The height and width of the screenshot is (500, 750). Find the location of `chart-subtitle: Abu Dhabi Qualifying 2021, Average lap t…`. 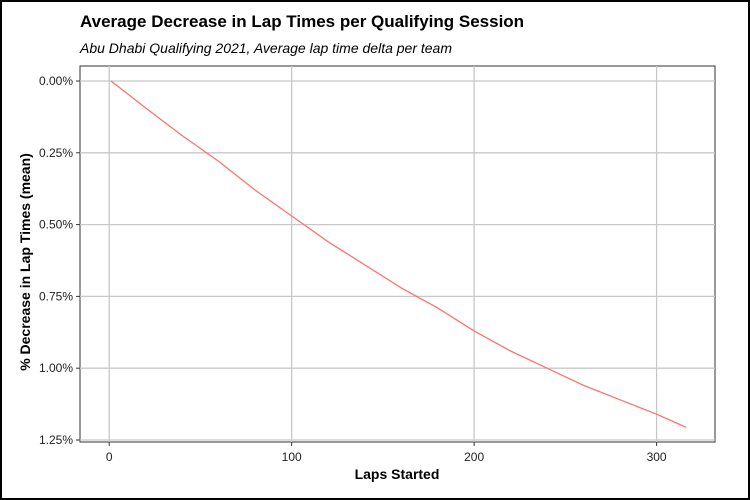

chart-subtitle: Abu Dhabi Qualifying 2021, Average lap t… is located at coordinates (265, 48).